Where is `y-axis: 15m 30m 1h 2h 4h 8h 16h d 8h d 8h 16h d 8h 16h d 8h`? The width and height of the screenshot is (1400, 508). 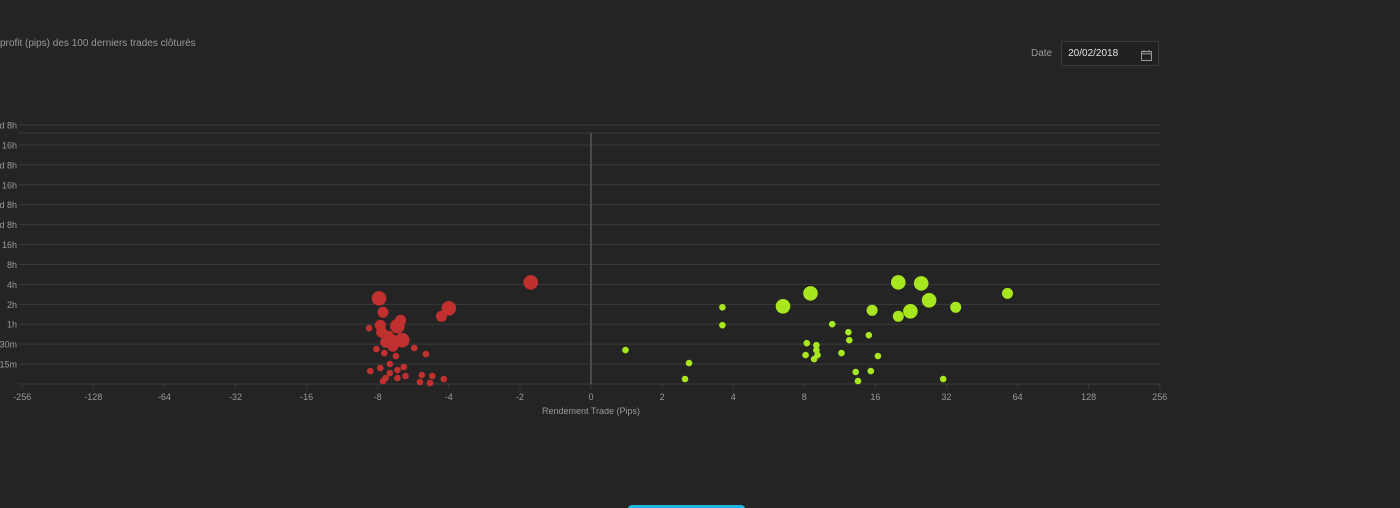 y-axis: 15m 30m 1h 2h 4h 8h 16h d 8h d 8h 16h d 8h 16h d 8h is located at coordinates (8, 245).